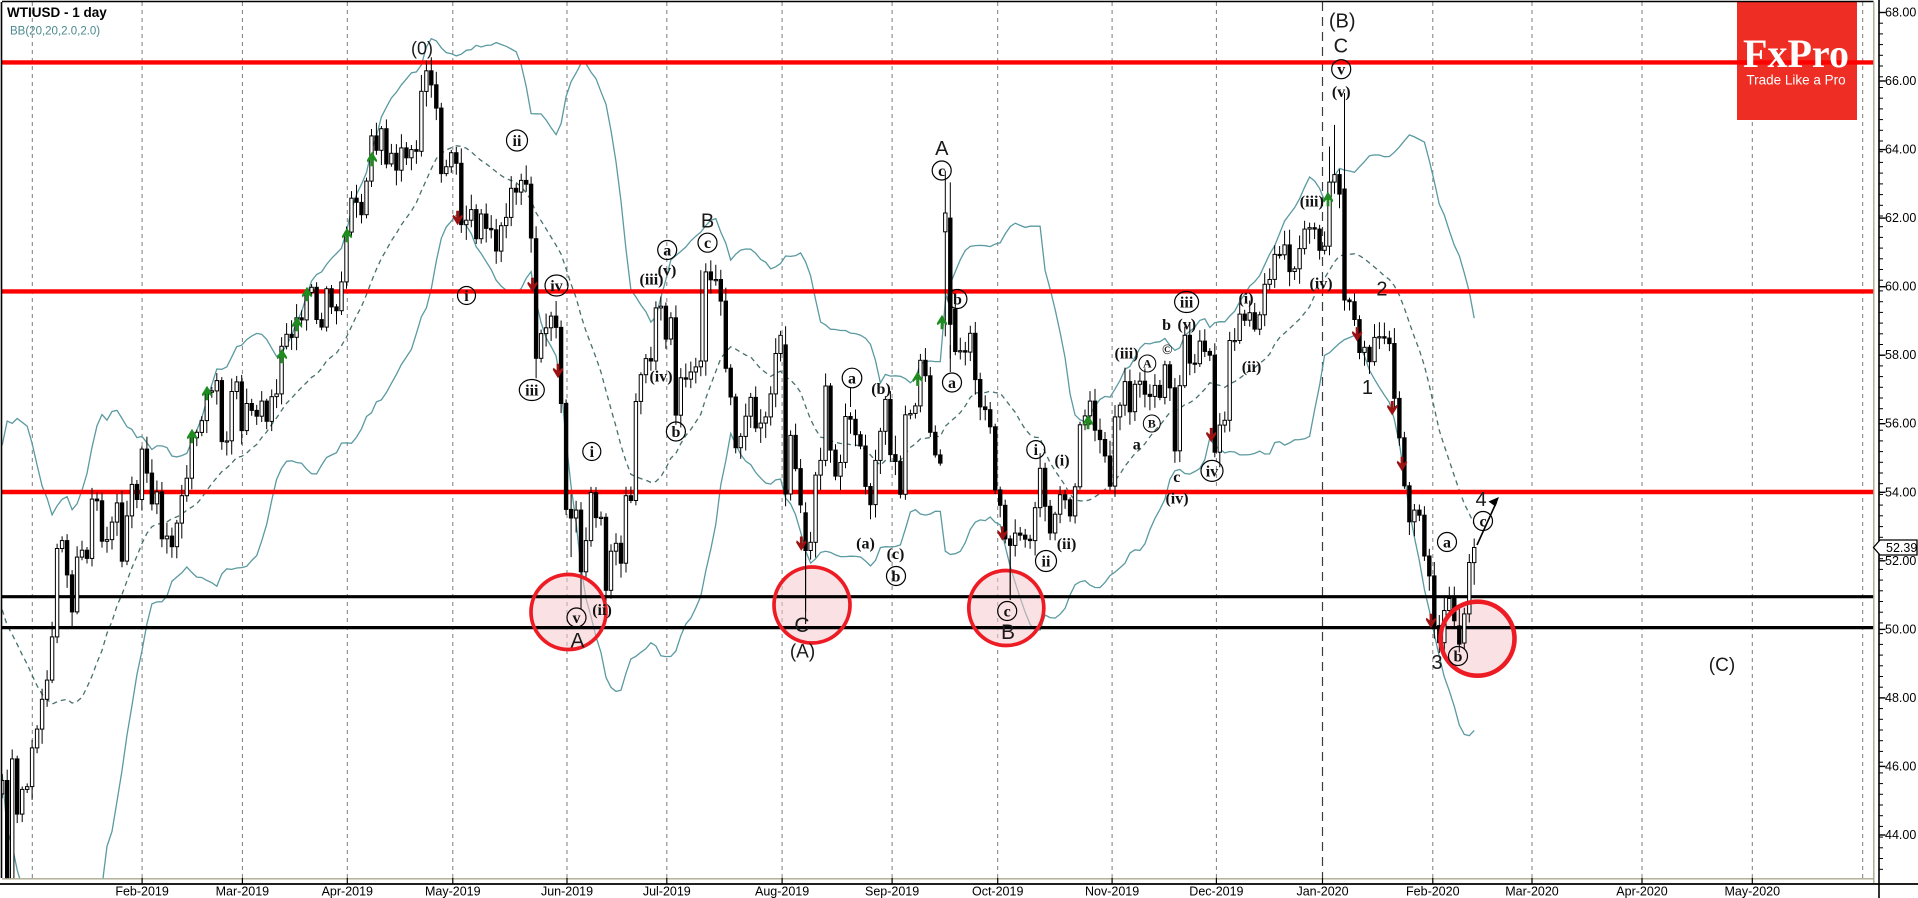  Describe the element at coordinates (865, 543) in the screenshot. I see `svg-text: (a)` at that location.